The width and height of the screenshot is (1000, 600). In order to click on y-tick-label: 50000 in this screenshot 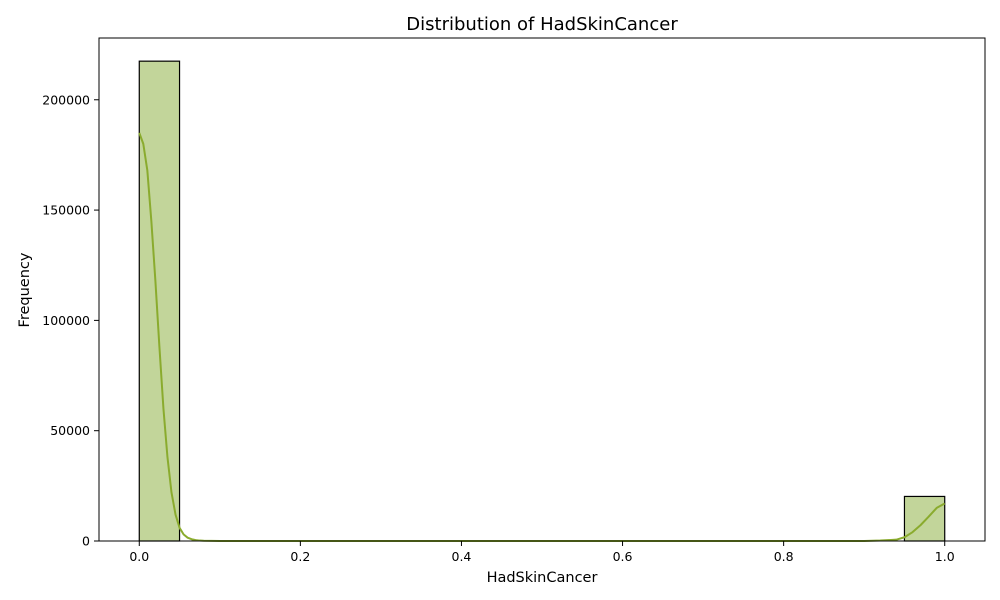, I will do `click(70, 430)`.